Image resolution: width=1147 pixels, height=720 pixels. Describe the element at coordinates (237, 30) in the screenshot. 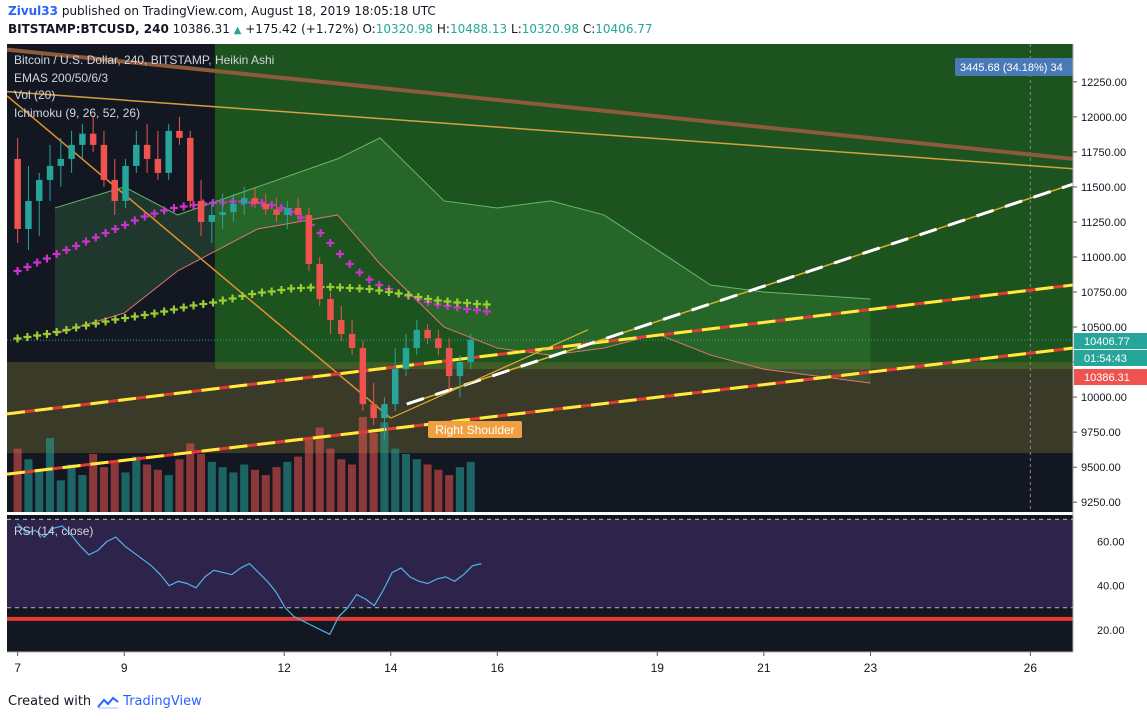

I see `up-arrow-icon: ▲` at that location.